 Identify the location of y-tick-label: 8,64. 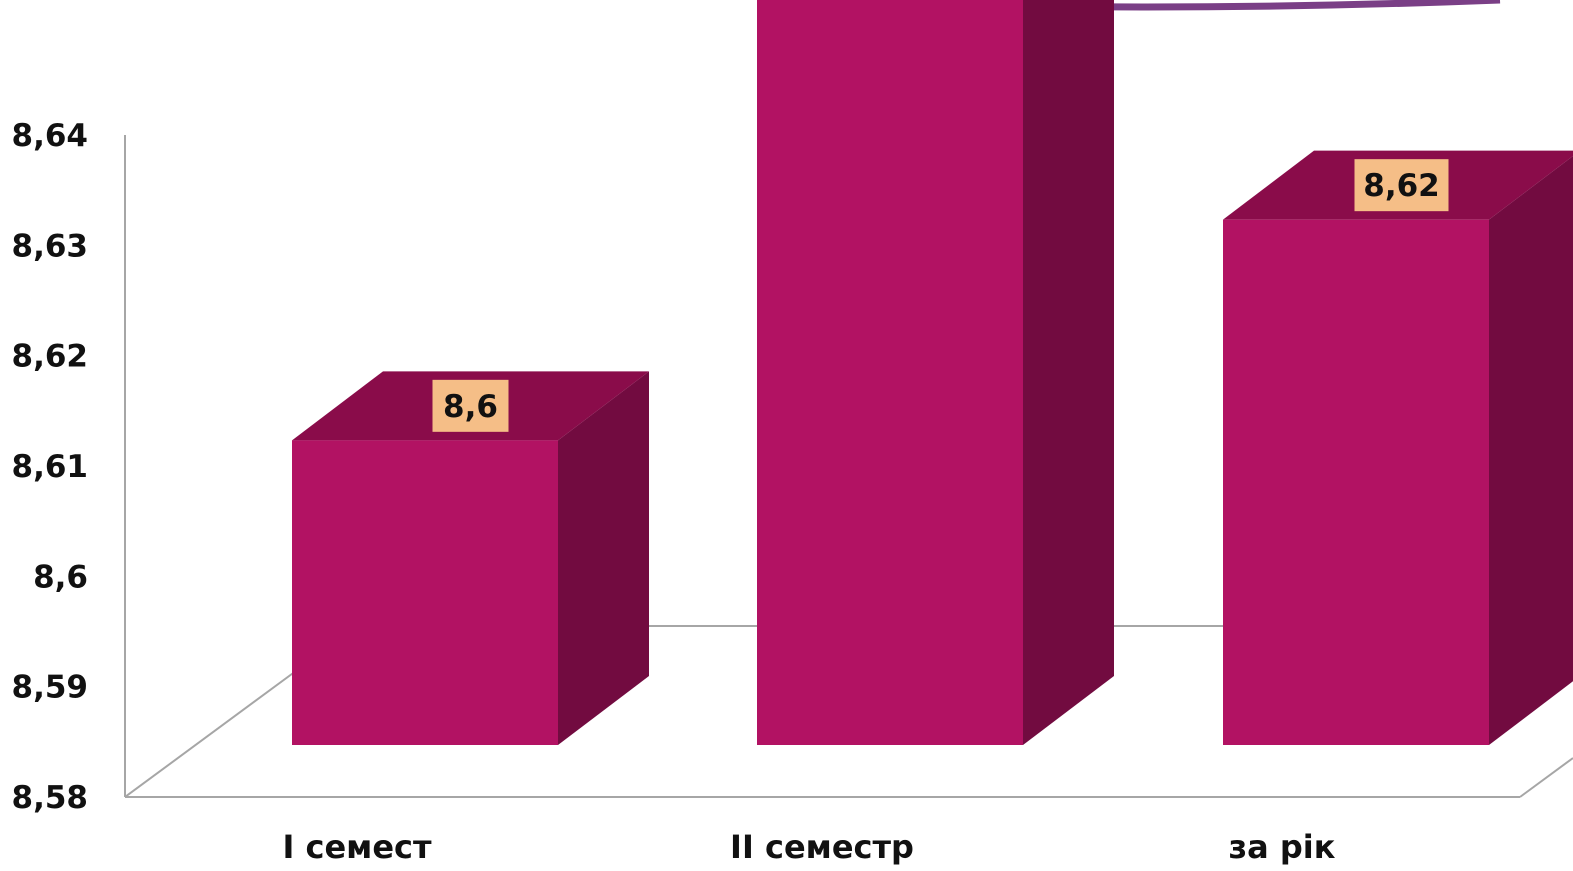
(50, 136).